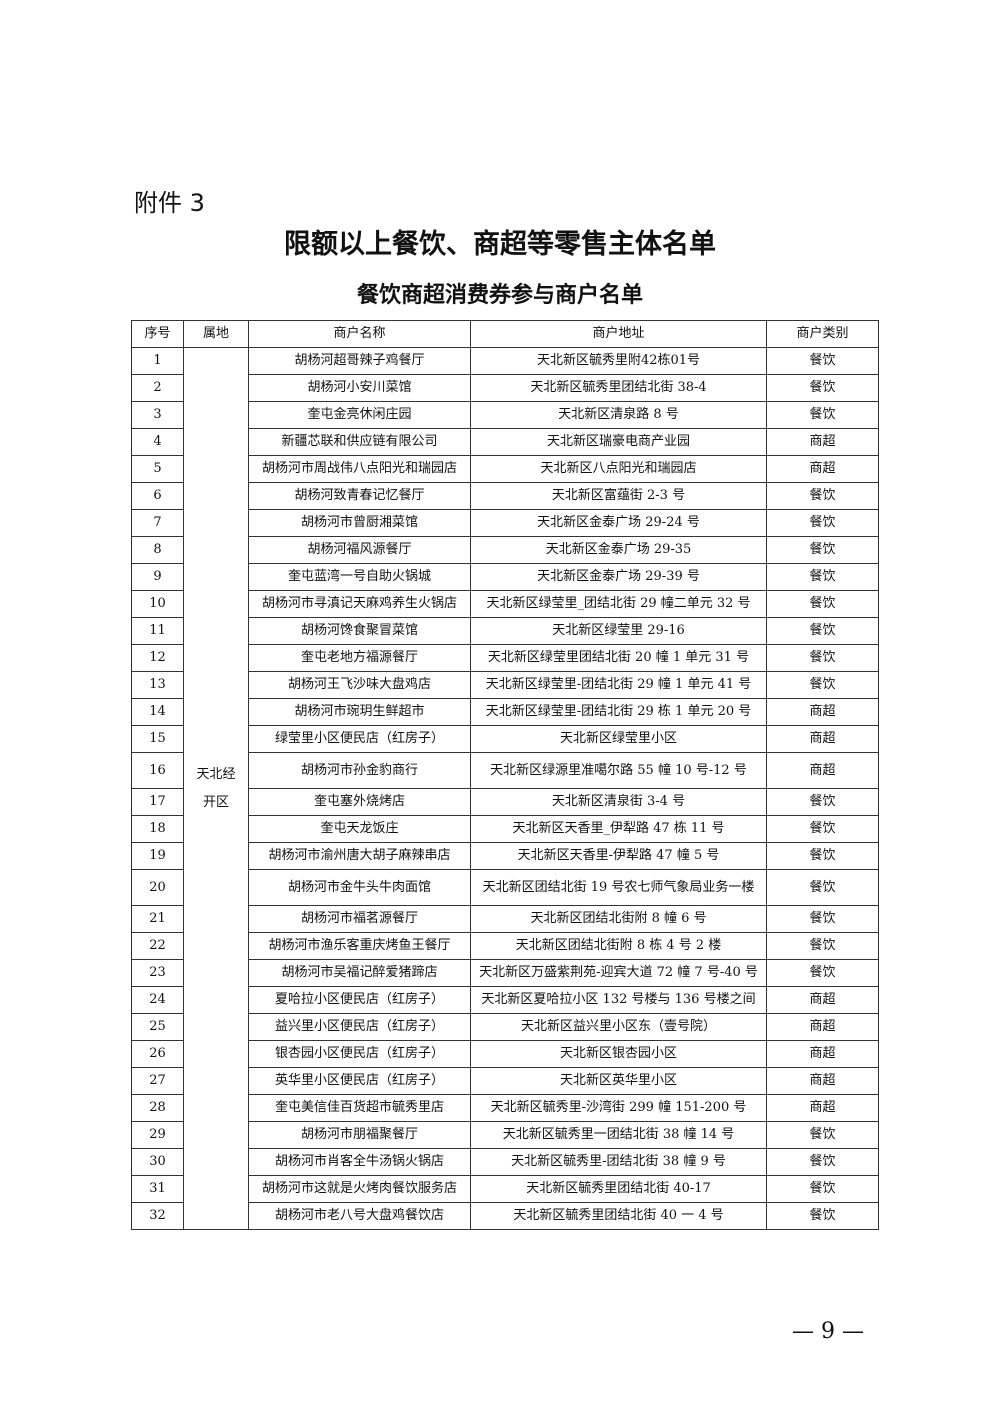  I want to click on page-number: — 9 —, so click(828, 1331).